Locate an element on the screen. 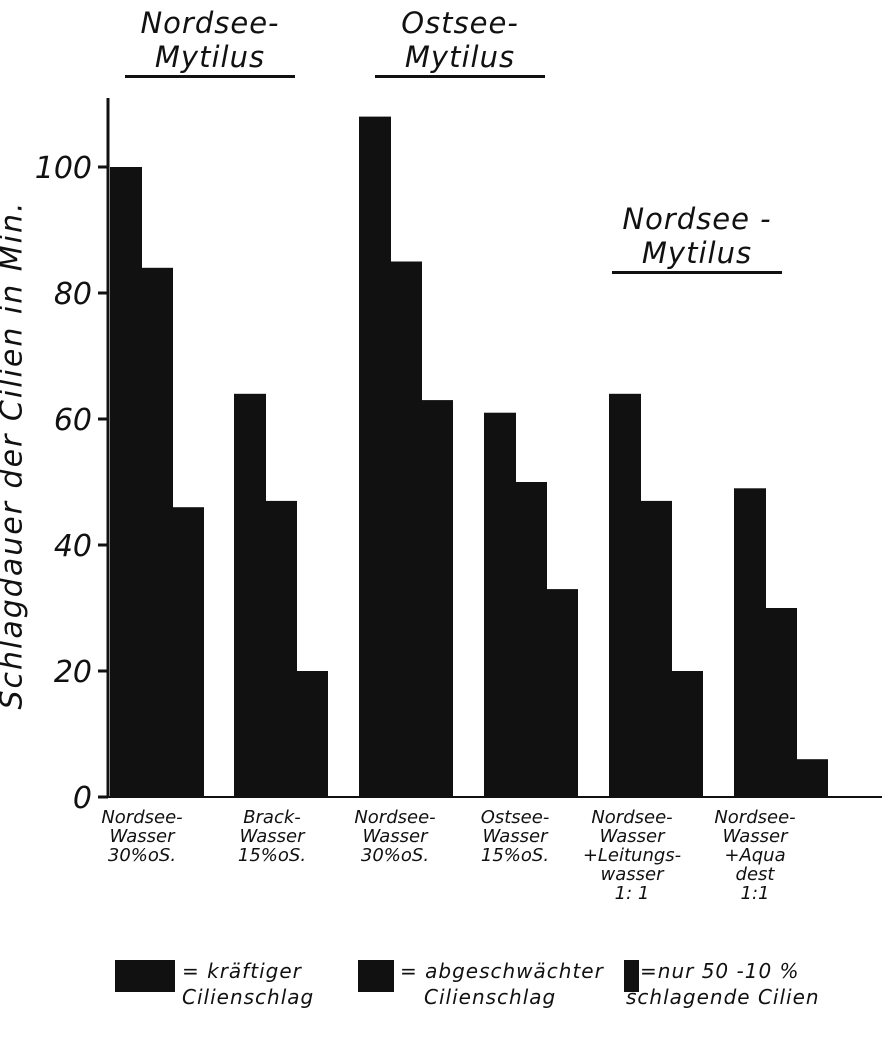 This screenshot has height=1047, width=888. y-tick-label: 60 is located at coordinates (73, 420).